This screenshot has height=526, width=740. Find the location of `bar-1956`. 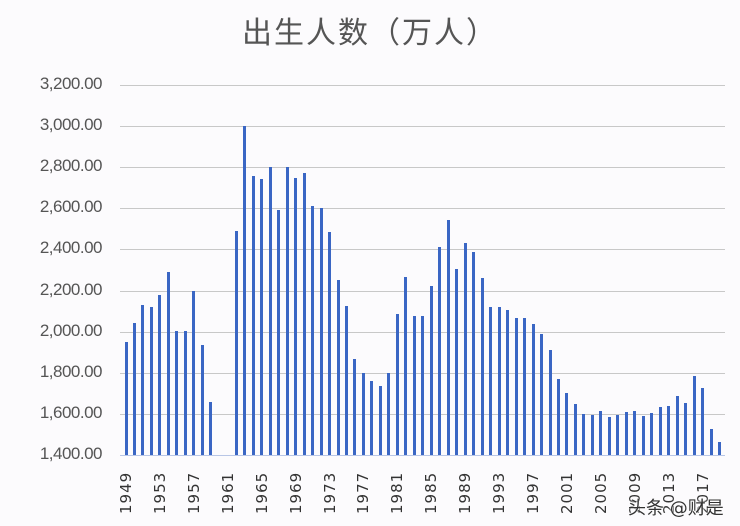

bar-1956 is located at coordinates (185, 392).